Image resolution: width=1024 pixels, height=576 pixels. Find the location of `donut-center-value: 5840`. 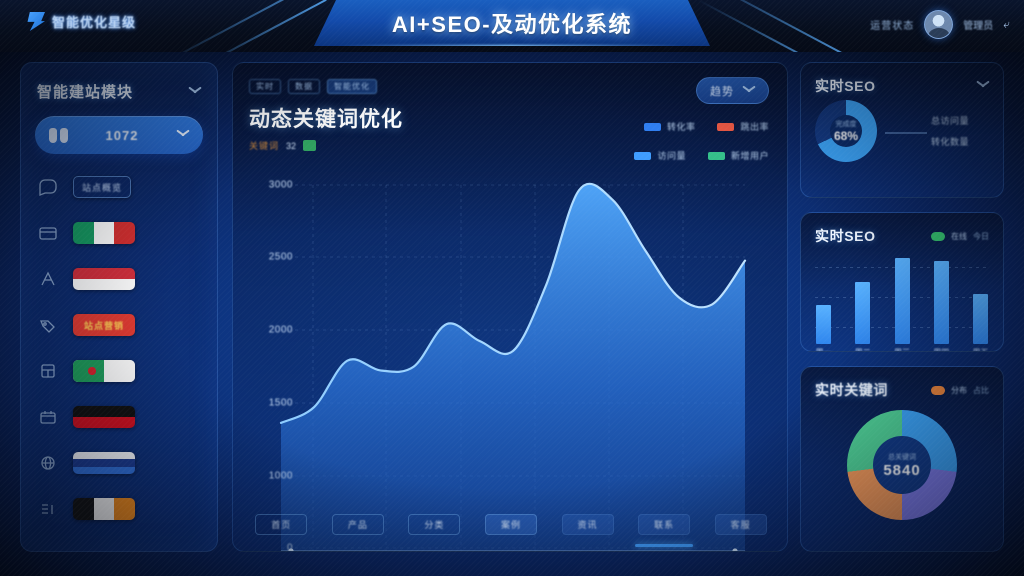

donut-center-value: 5840 is located at coordinates (902, 470).